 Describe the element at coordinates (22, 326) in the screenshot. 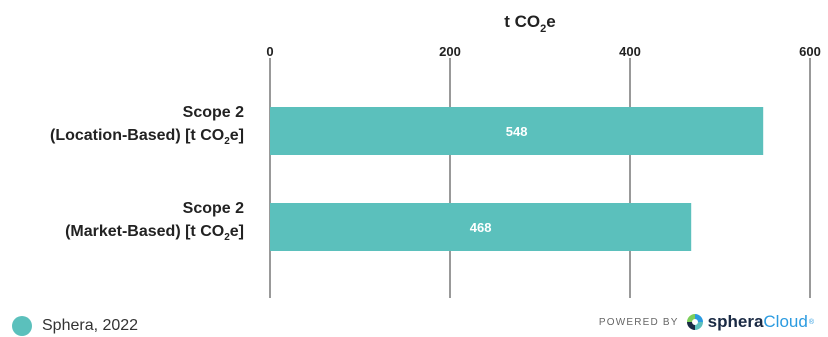

I see `legend-swatch` at that location.